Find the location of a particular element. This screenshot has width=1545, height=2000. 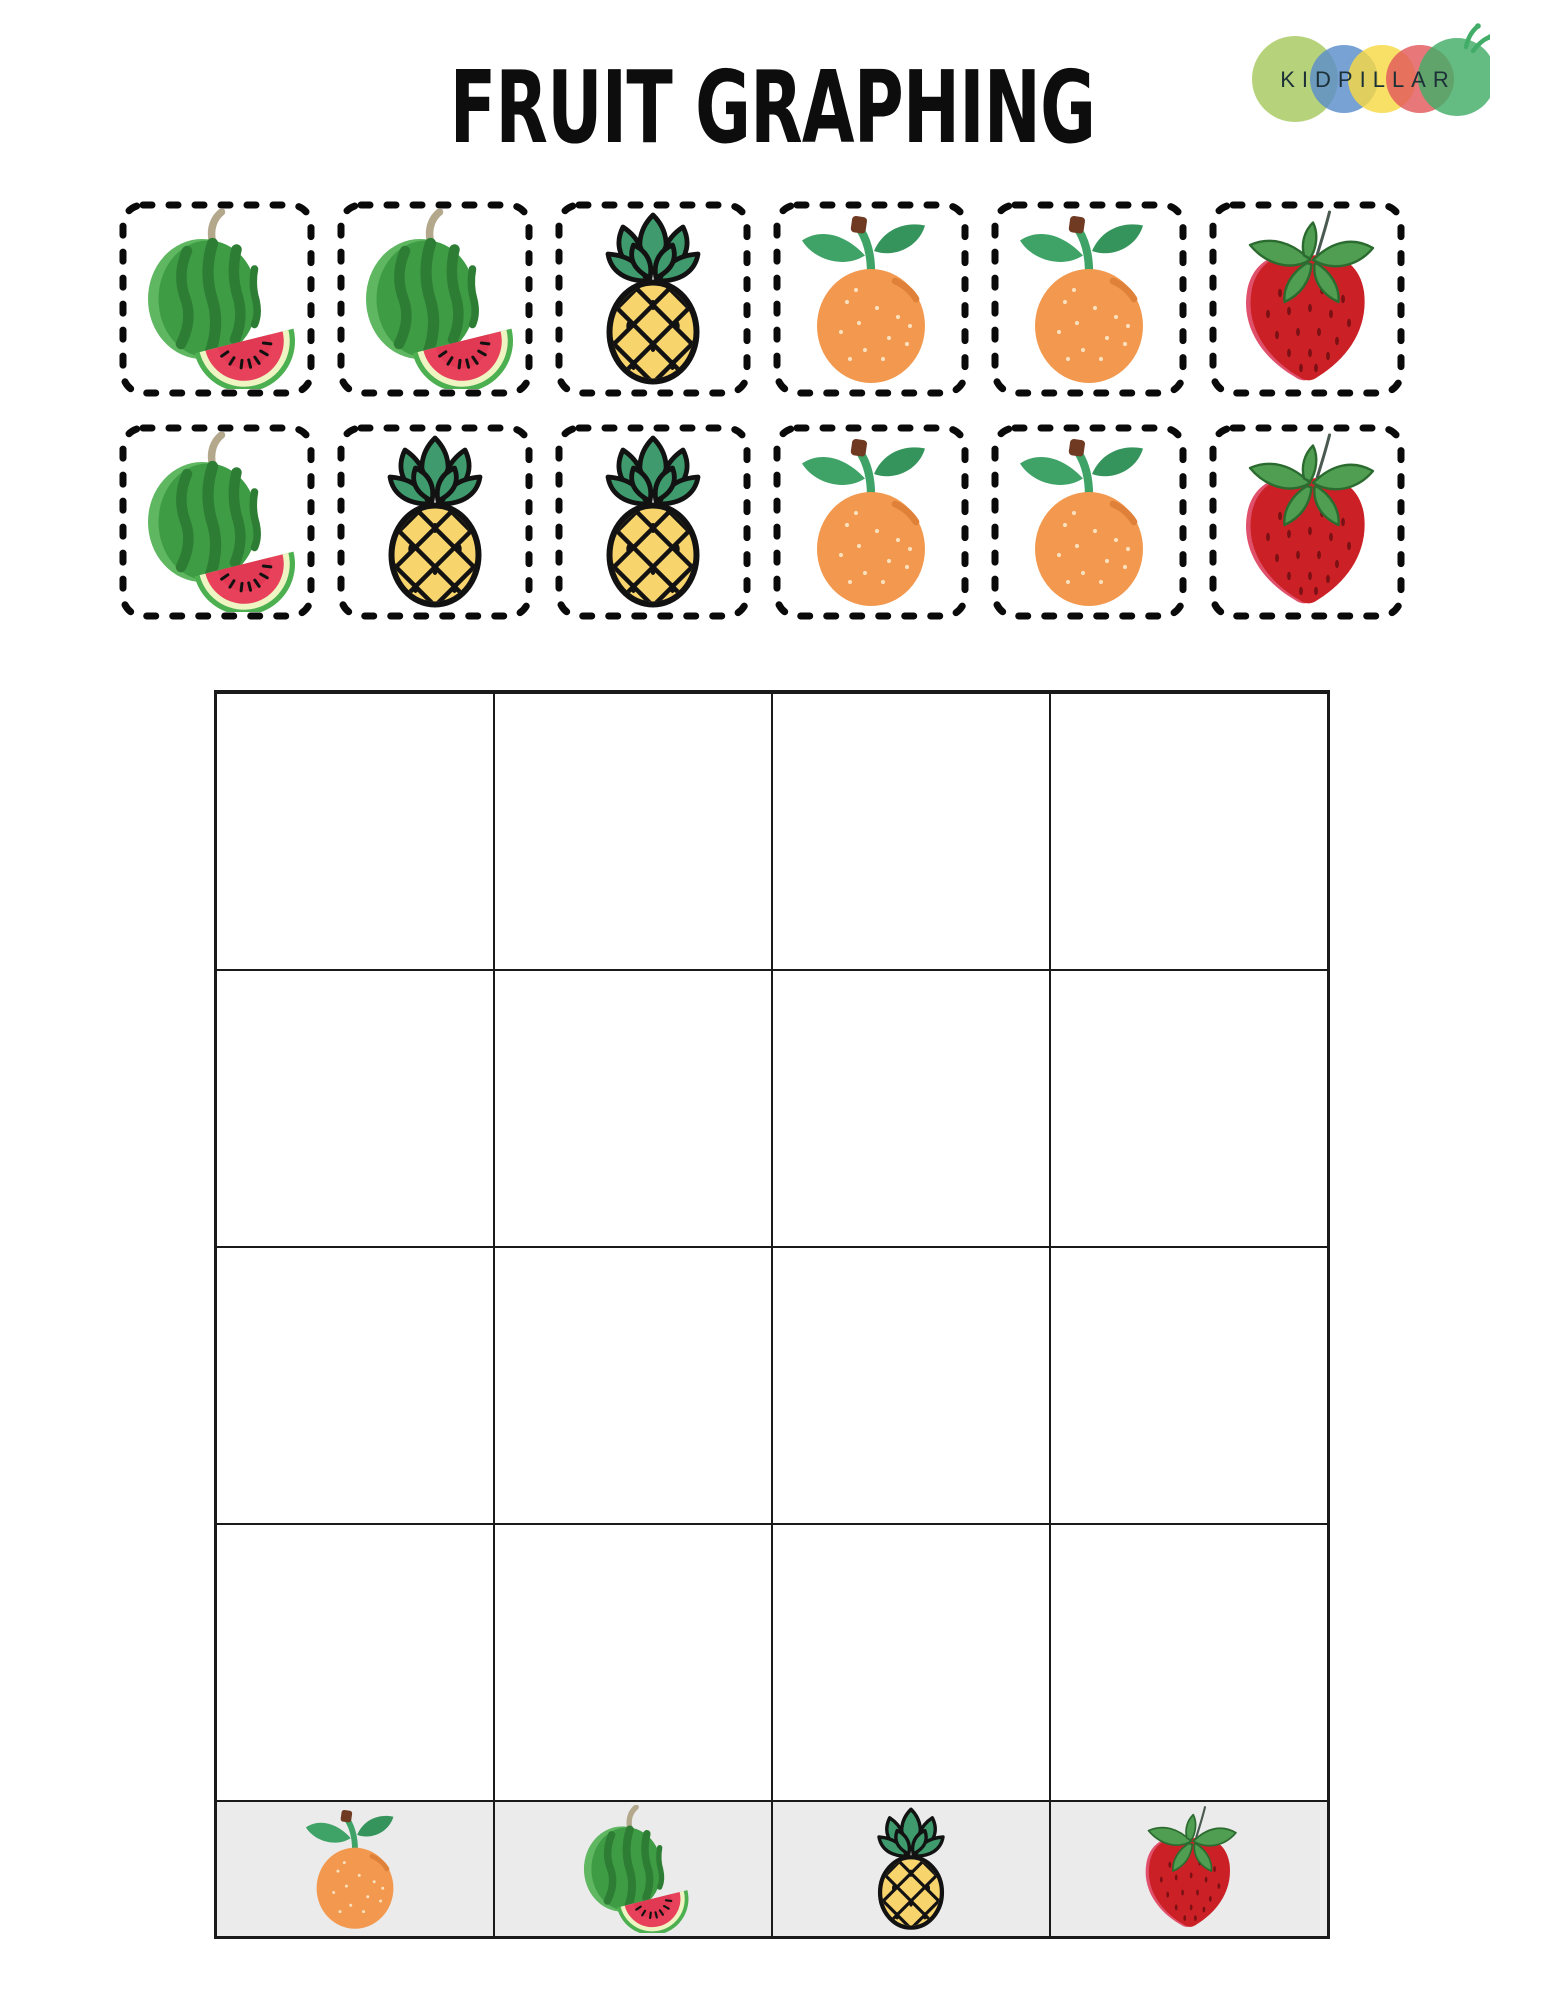

graph-label-row is located at coordinates (772, 1868).